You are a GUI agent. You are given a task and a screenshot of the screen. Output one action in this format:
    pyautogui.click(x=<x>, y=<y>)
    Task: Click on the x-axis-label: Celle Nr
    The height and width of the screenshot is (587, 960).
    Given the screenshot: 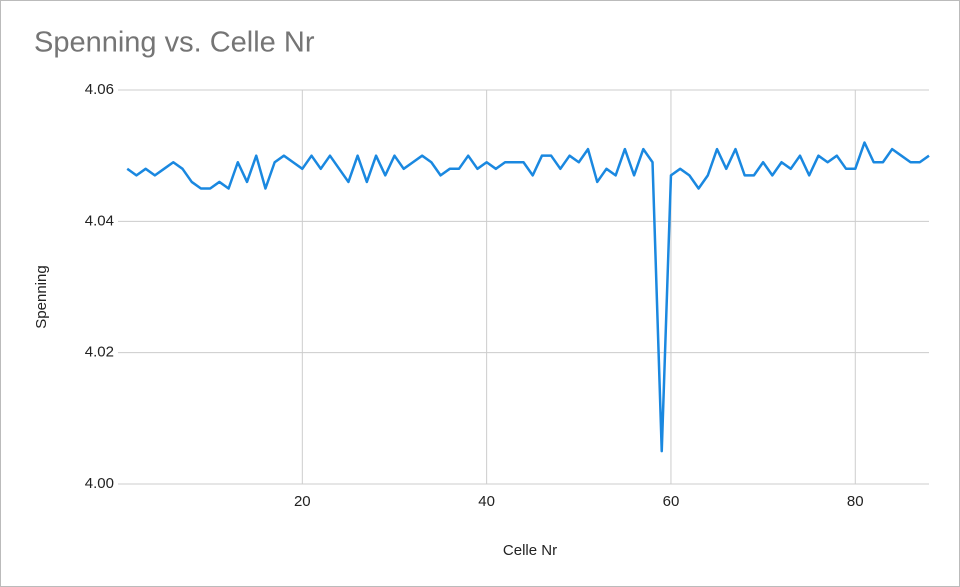 What is the action you would take?
    pyautogui.click(x=530, y=550)
    